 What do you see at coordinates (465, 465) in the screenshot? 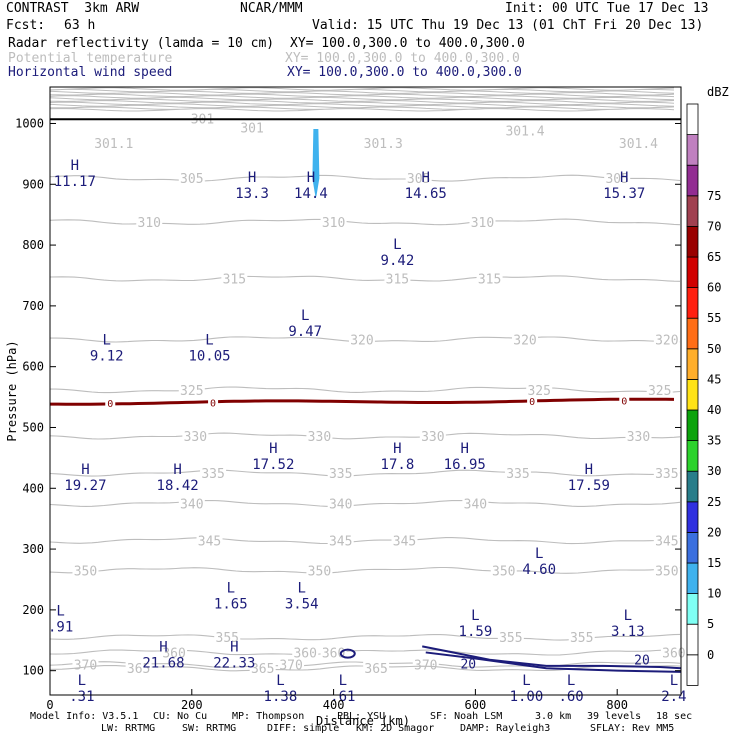
I see `extremum-value: 16.95` at bounding box center [465, 465].